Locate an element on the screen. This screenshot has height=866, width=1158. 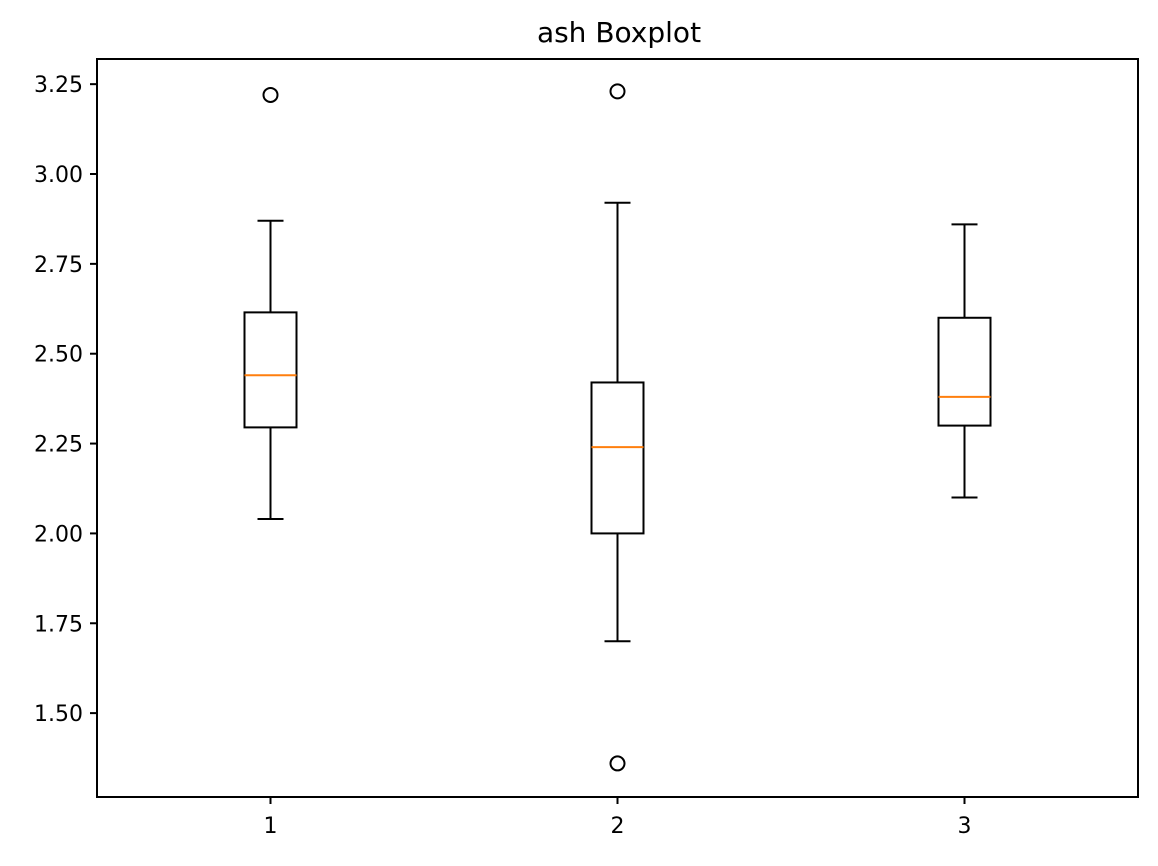
y-tick-label: 2.00 is located at coordinates (58, 534).